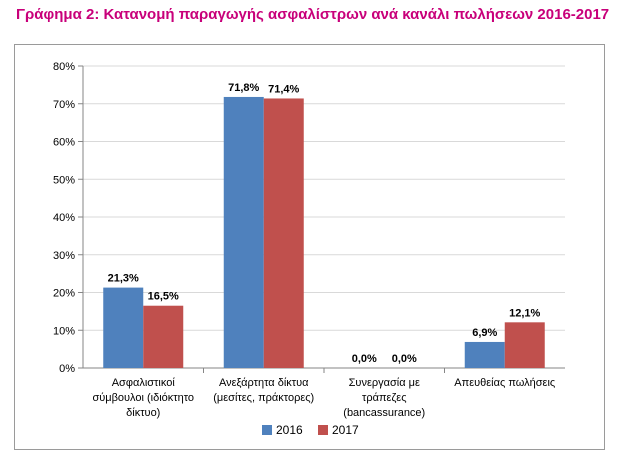 This screenshot has height=471, width=617. Describe the element at coordinates (64, 331) in the screenshot. I see `y-tick-label: 10%` at that location.